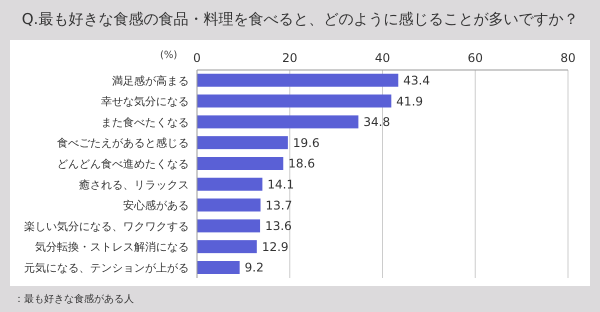  Describe the element at coordinates (410, 101) in the screenshot. I see `data-label: 41.9` at that location.